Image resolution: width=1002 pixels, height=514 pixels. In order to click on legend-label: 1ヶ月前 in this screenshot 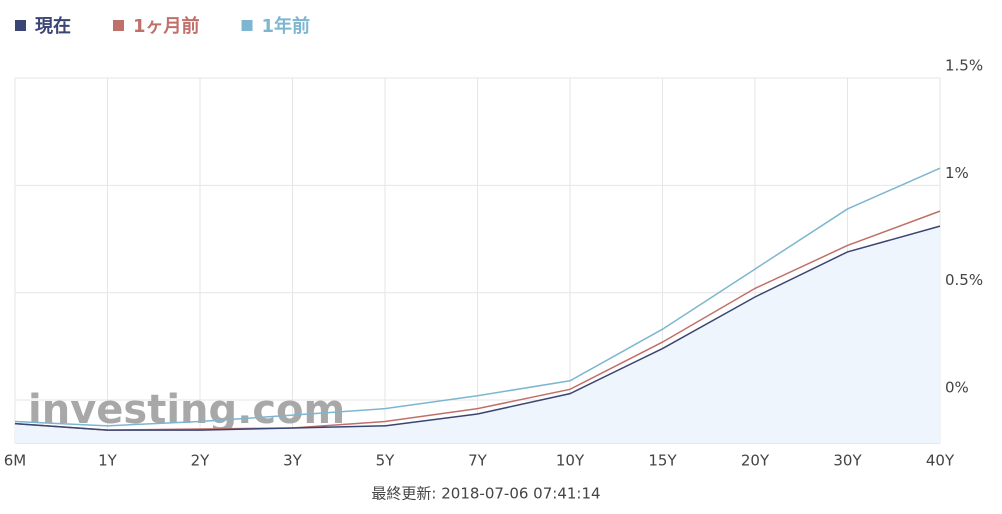, I will do `click(166, 26)`.